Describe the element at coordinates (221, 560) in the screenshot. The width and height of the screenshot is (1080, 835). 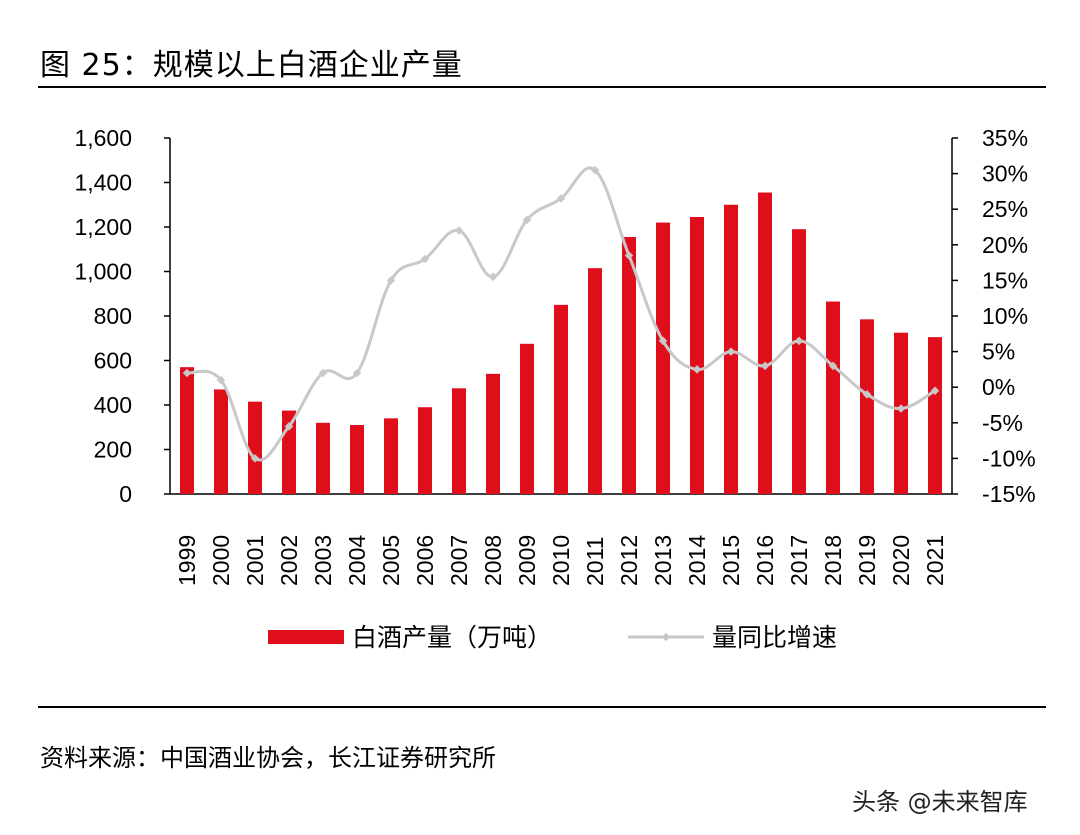
I see `x-tick-label: 2000` at that location.